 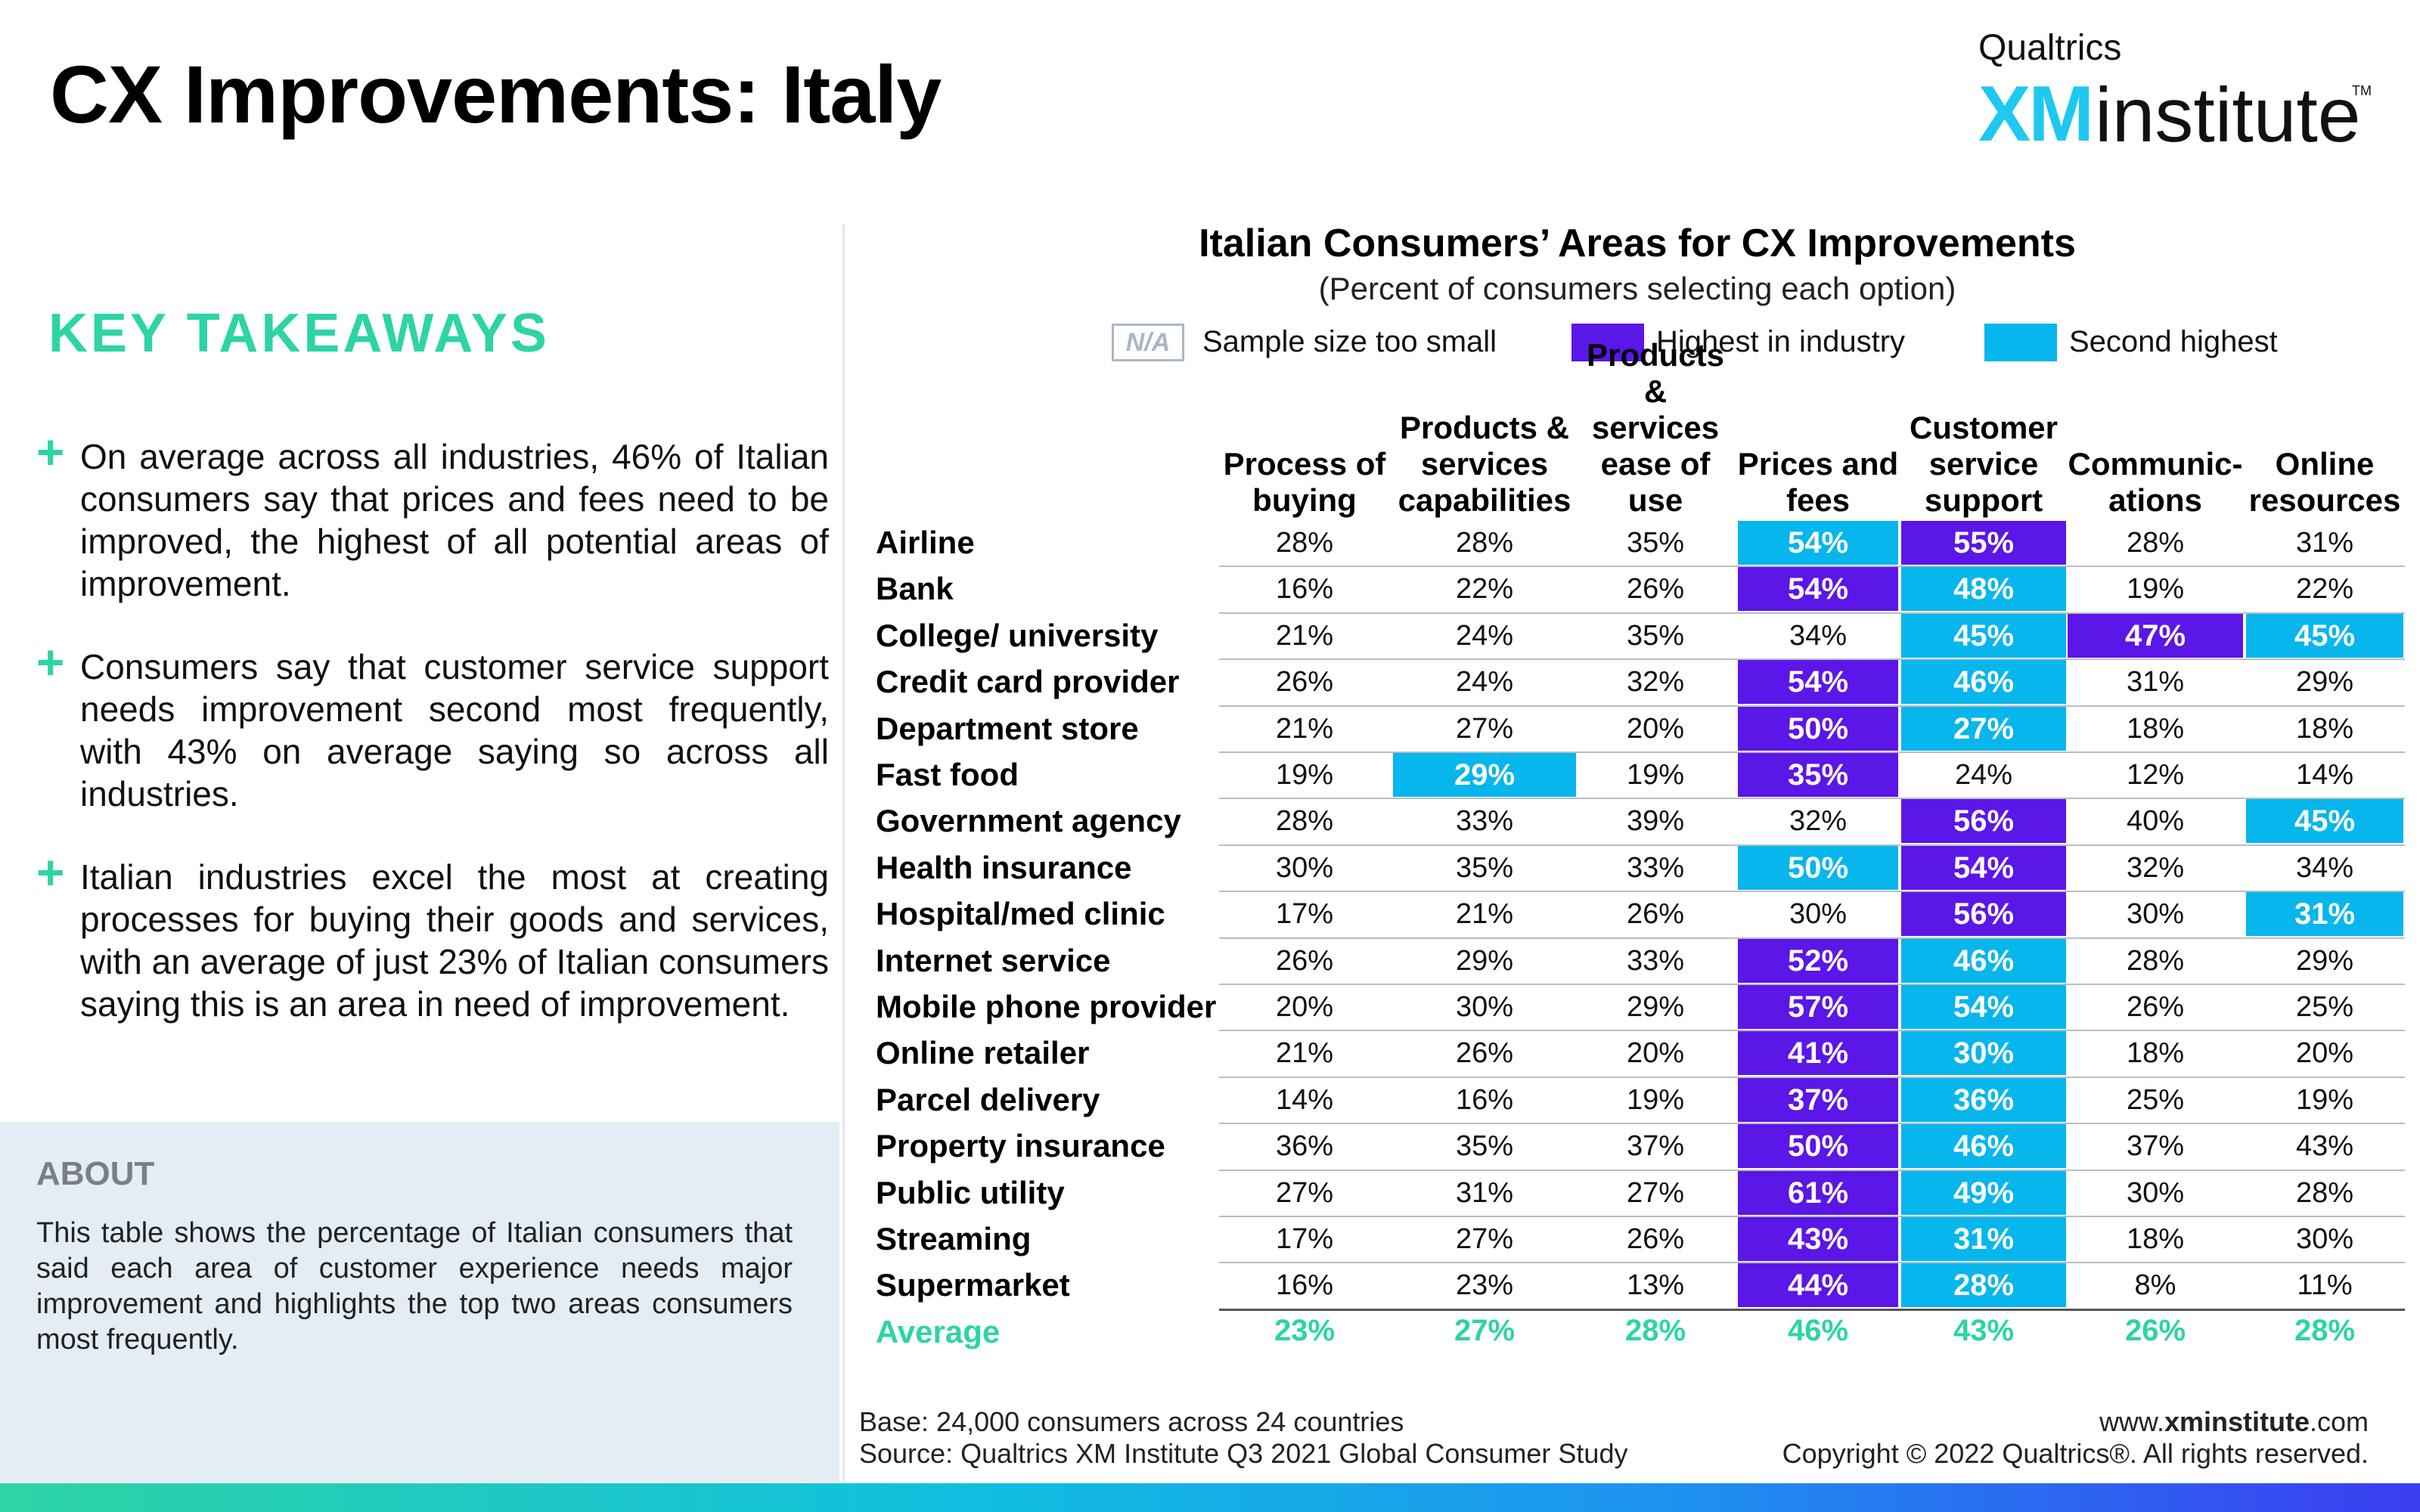 I want to click on table-cell: 55%, so click(x=1983, y=543).